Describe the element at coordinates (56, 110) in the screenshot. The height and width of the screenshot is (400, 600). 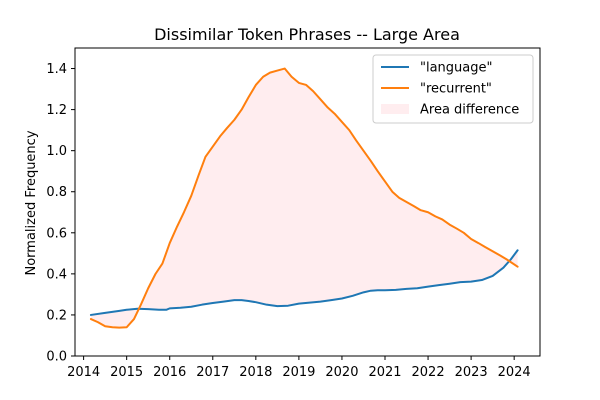
I see `y-tick-label: 1.2` at that location.